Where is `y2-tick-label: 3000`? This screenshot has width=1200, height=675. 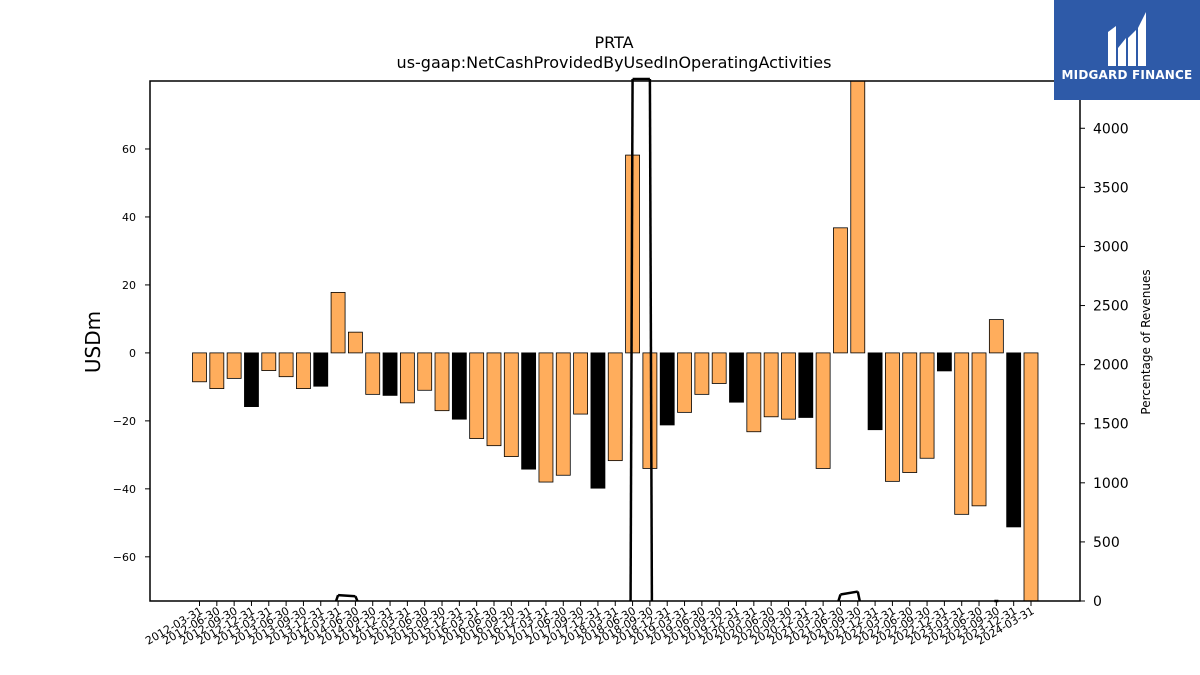 y2-tick-label: 3000 is located at coordinates (1111, 247).